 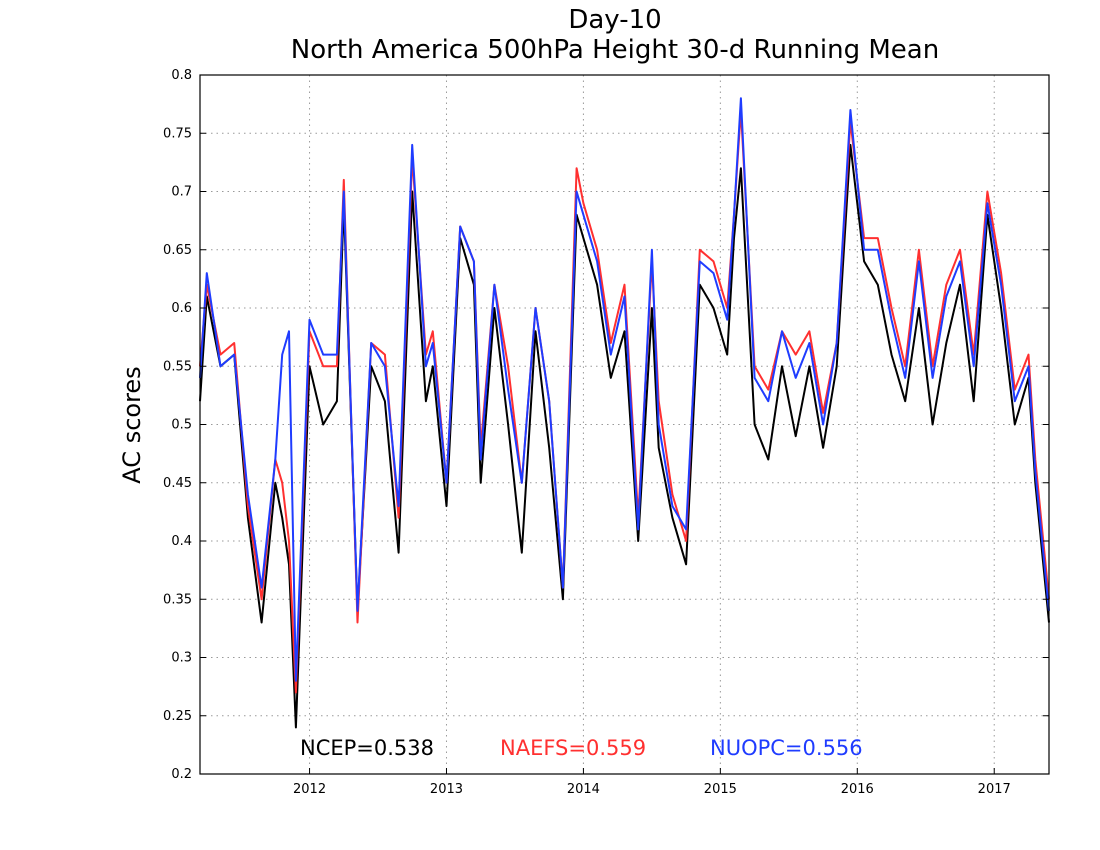 I want to click on y-axis-label: AC scores, so click(x=132, y=424).